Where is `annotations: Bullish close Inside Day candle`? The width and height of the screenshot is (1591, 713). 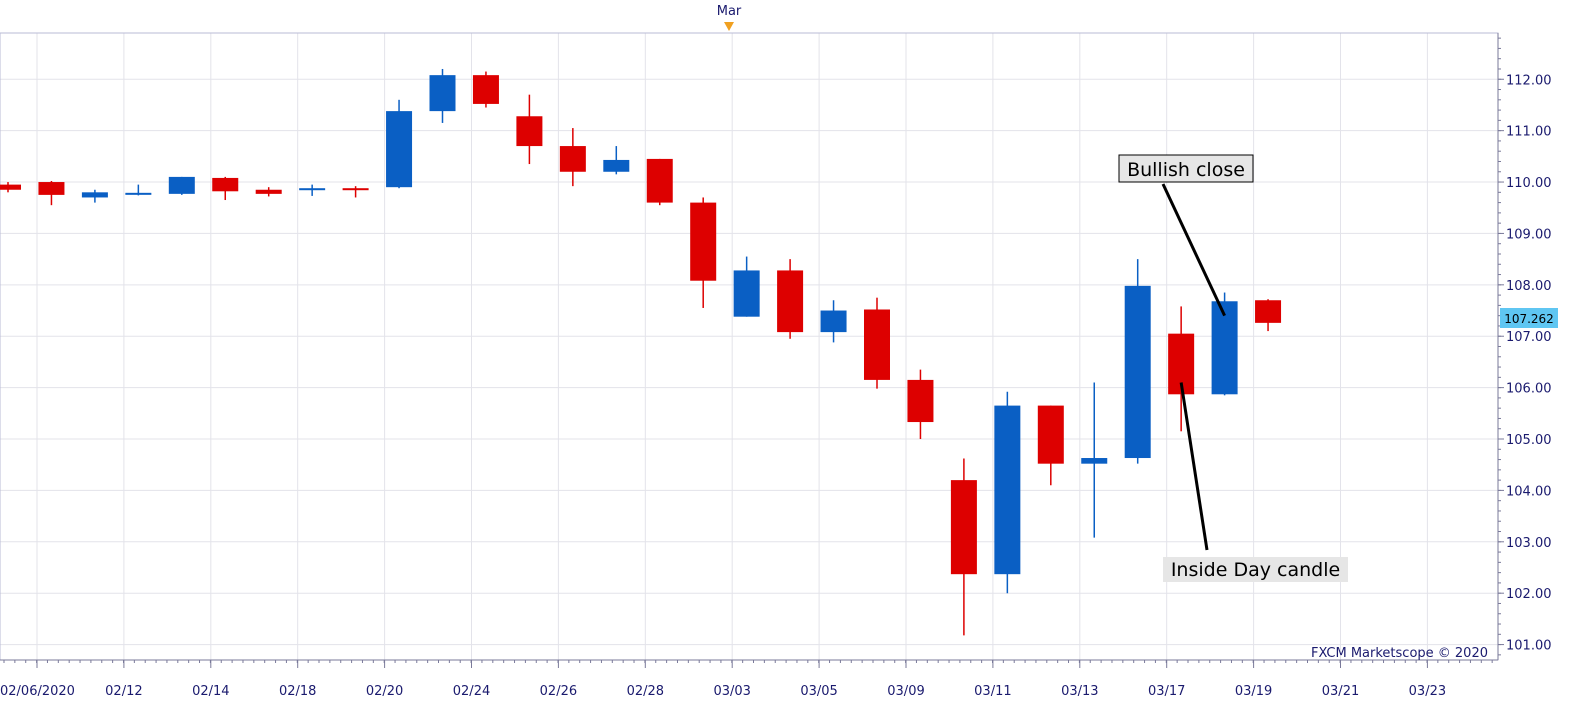
annotations: Bullish close Inside Day candle is located at coordinates (1233, 368).